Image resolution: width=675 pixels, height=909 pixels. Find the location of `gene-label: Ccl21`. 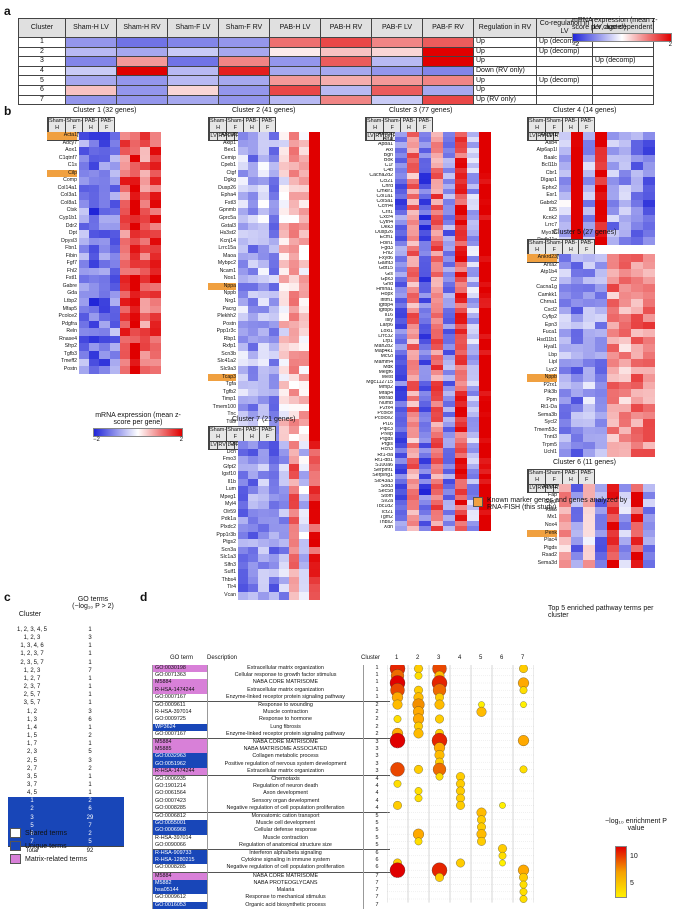

gene-label: Ccl21 is located at coordinates (386, 181).